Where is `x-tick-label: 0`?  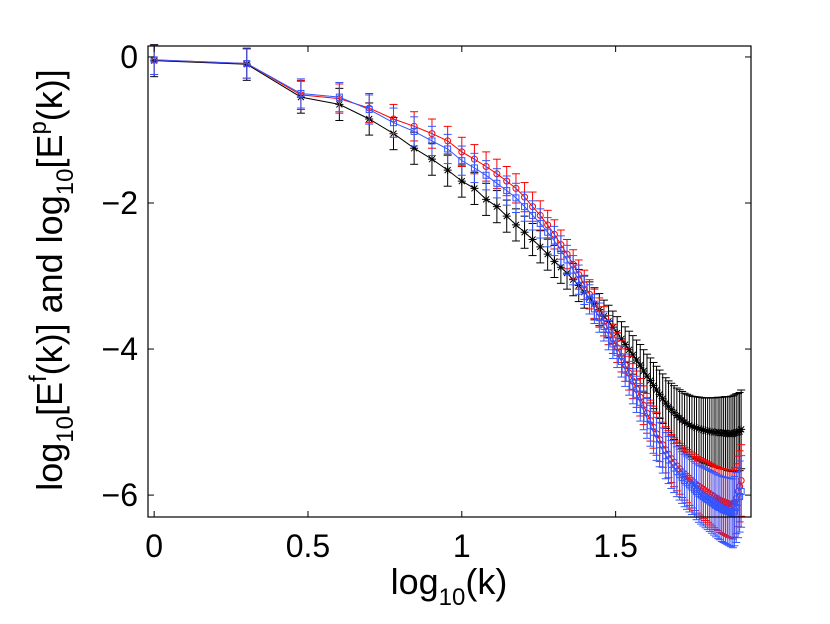
x-tick-label: 0 is located at coordinates (154, 546).